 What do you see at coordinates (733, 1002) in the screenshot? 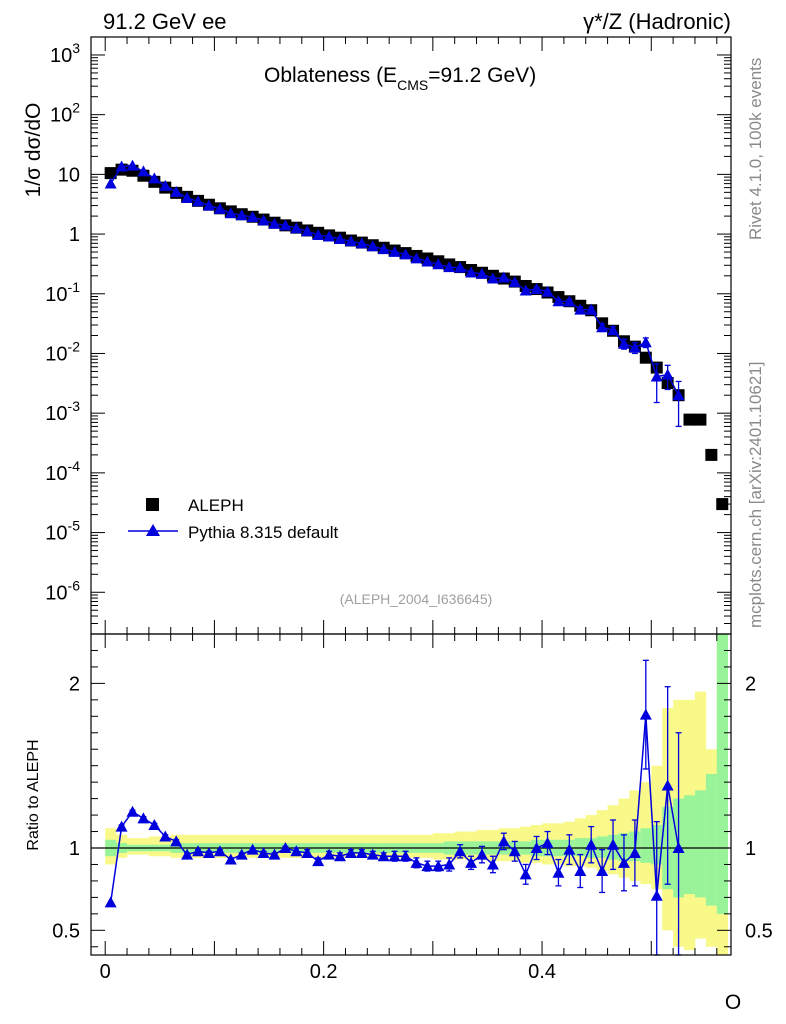
I see `x-axis-label: O` at bounding box center [733, 1002].